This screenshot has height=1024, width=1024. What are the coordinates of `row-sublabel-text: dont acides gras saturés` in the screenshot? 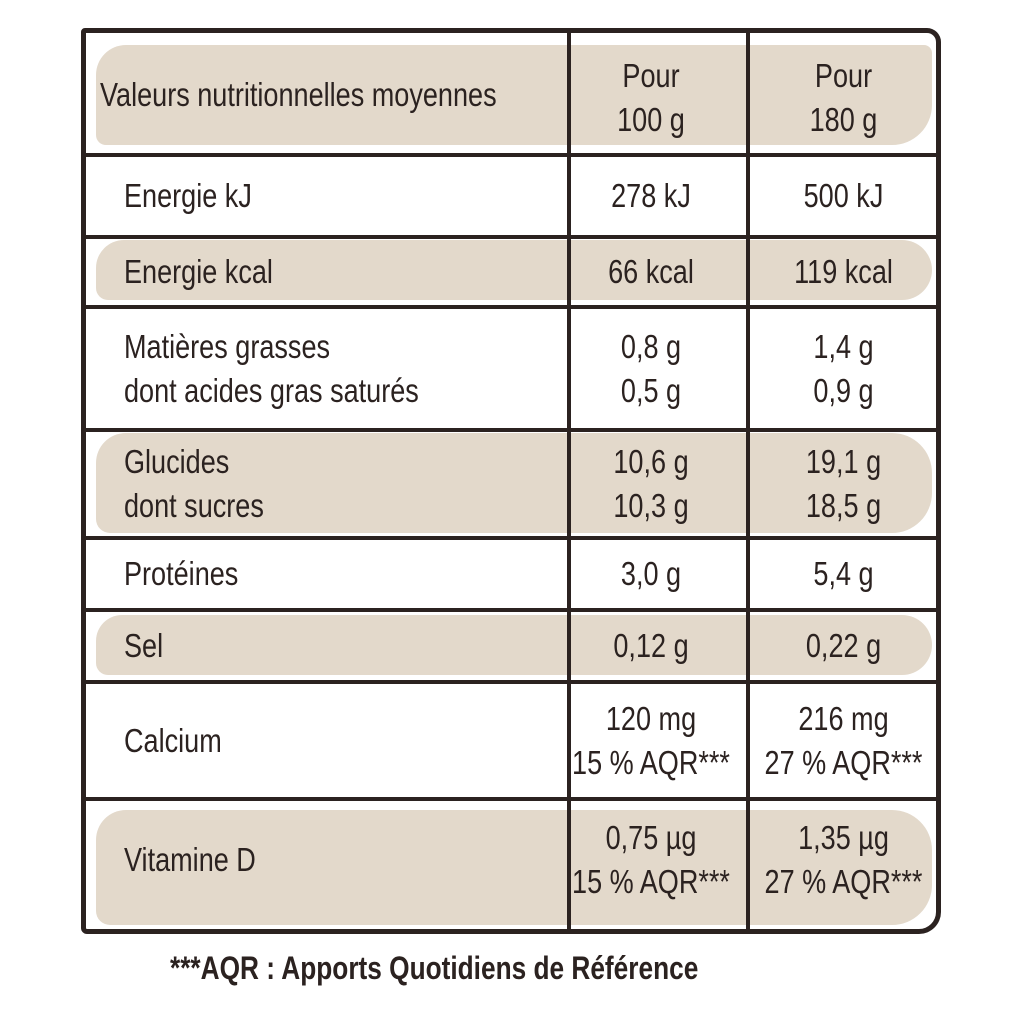 It's located at (271, 390).